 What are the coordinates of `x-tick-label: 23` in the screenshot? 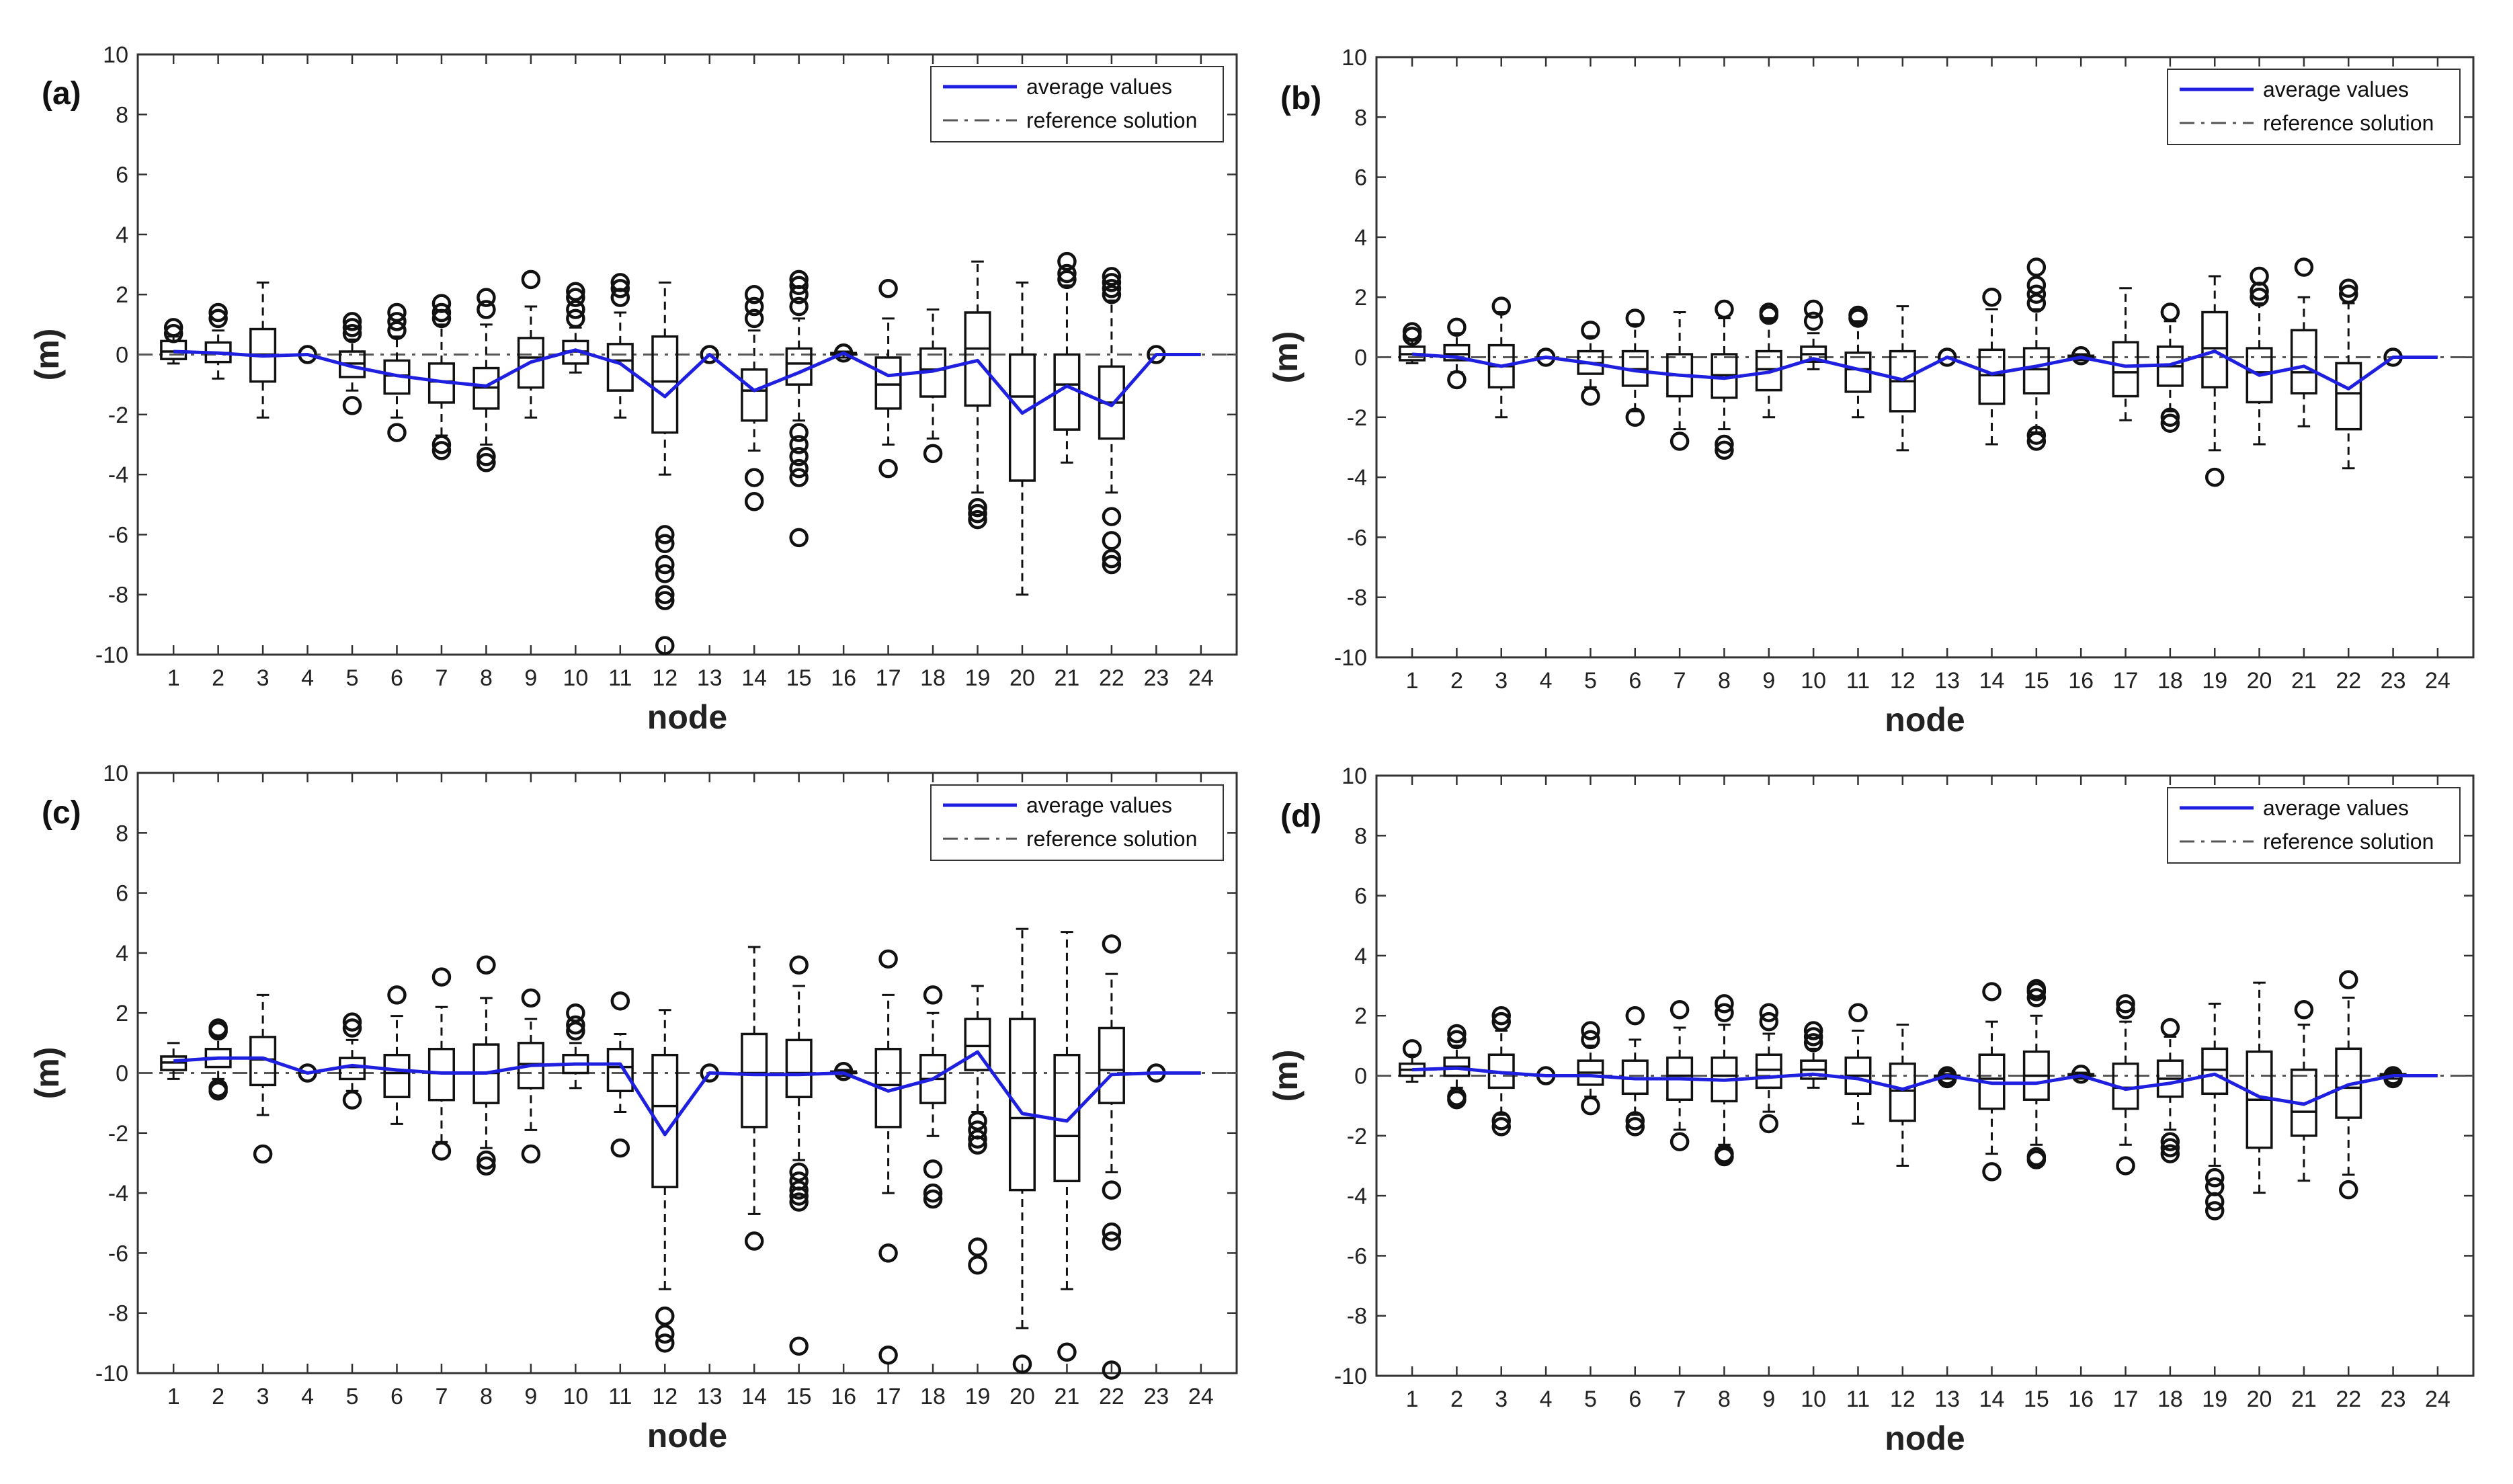 It's located at (2393, 1399).